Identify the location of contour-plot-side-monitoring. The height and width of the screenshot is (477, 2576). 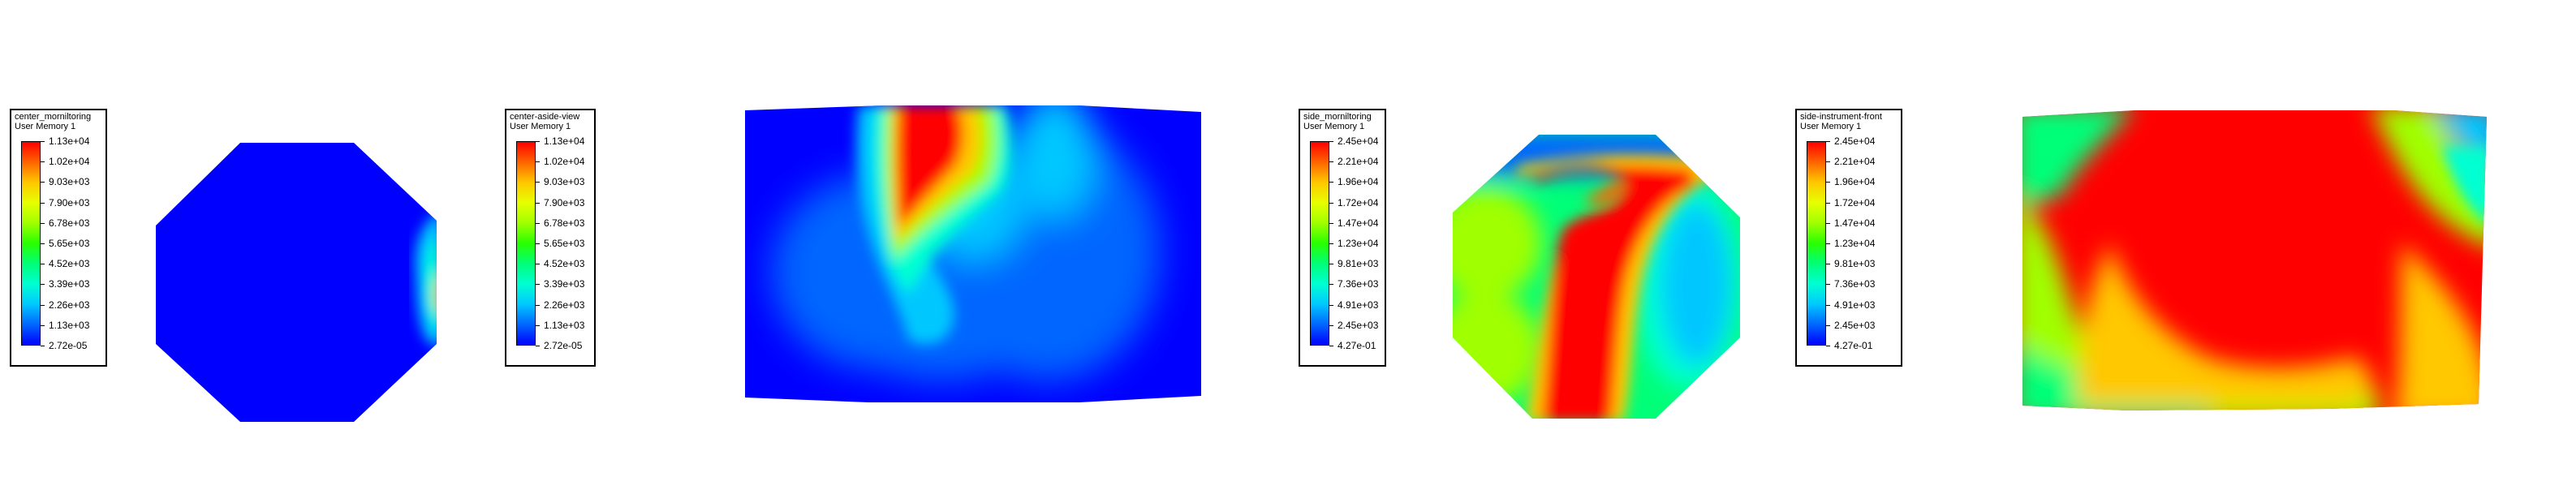
(1597, 277).